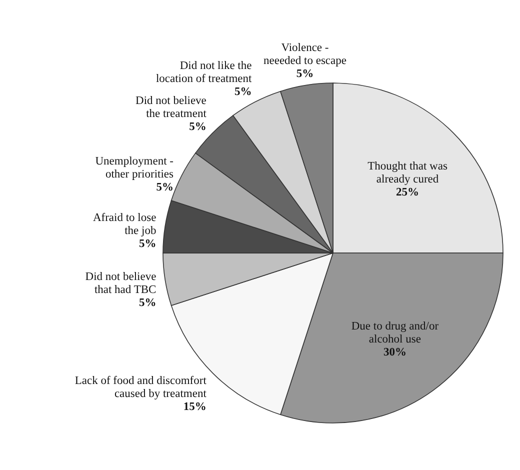 This screenshot has width=520, height=470. Describe the element at coordinates (394, 352) in the screenshot. I see `data-label: 30%` at that location.